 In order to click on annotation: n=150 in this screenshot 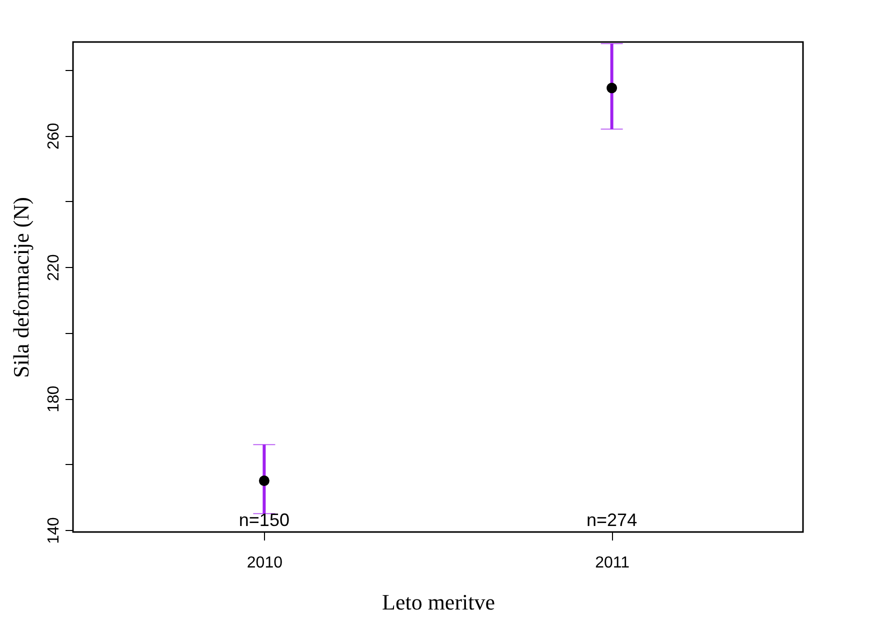, I will do `click(264, 520)`.